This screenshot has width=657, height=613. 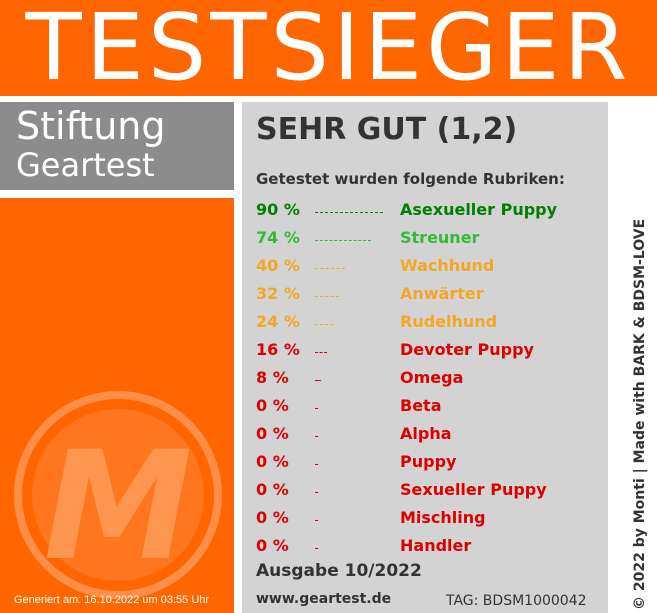 What do you see at coordinates (436, 545) in the screenshot?
I see `rubric-name: Handler` at bounding box center [436, 545].